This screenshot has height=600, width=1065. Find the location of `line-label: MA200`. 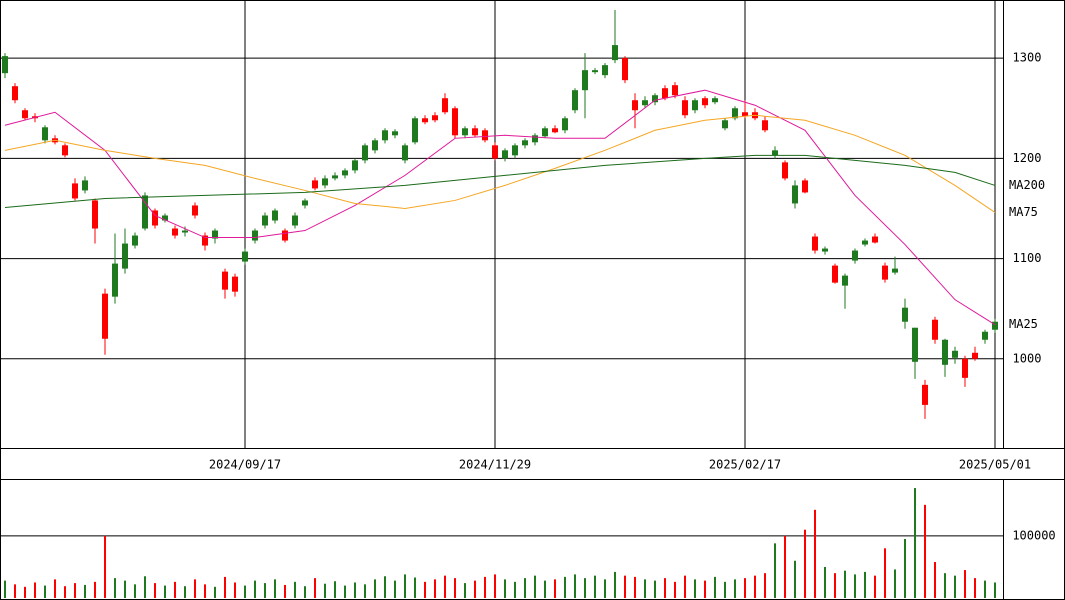

line-label: MA200 is located at coordinates (1027, 185).